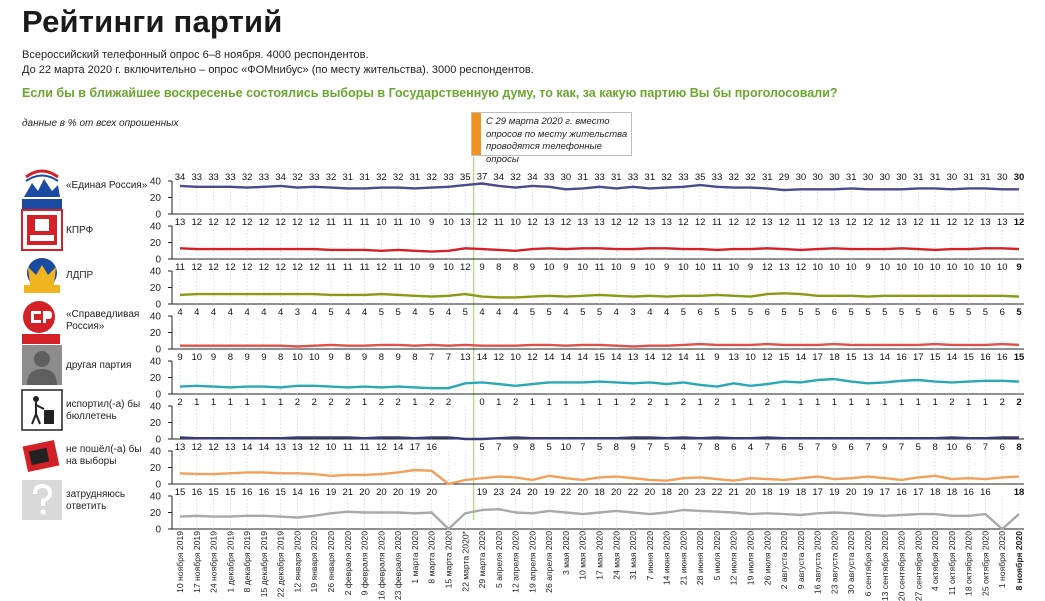 This screenshot has height=601, width=1045. Describe the element at coordinates (1019, 561) in the screenshot. I see `x-tick-label: 8 ноября 2020` at that location.